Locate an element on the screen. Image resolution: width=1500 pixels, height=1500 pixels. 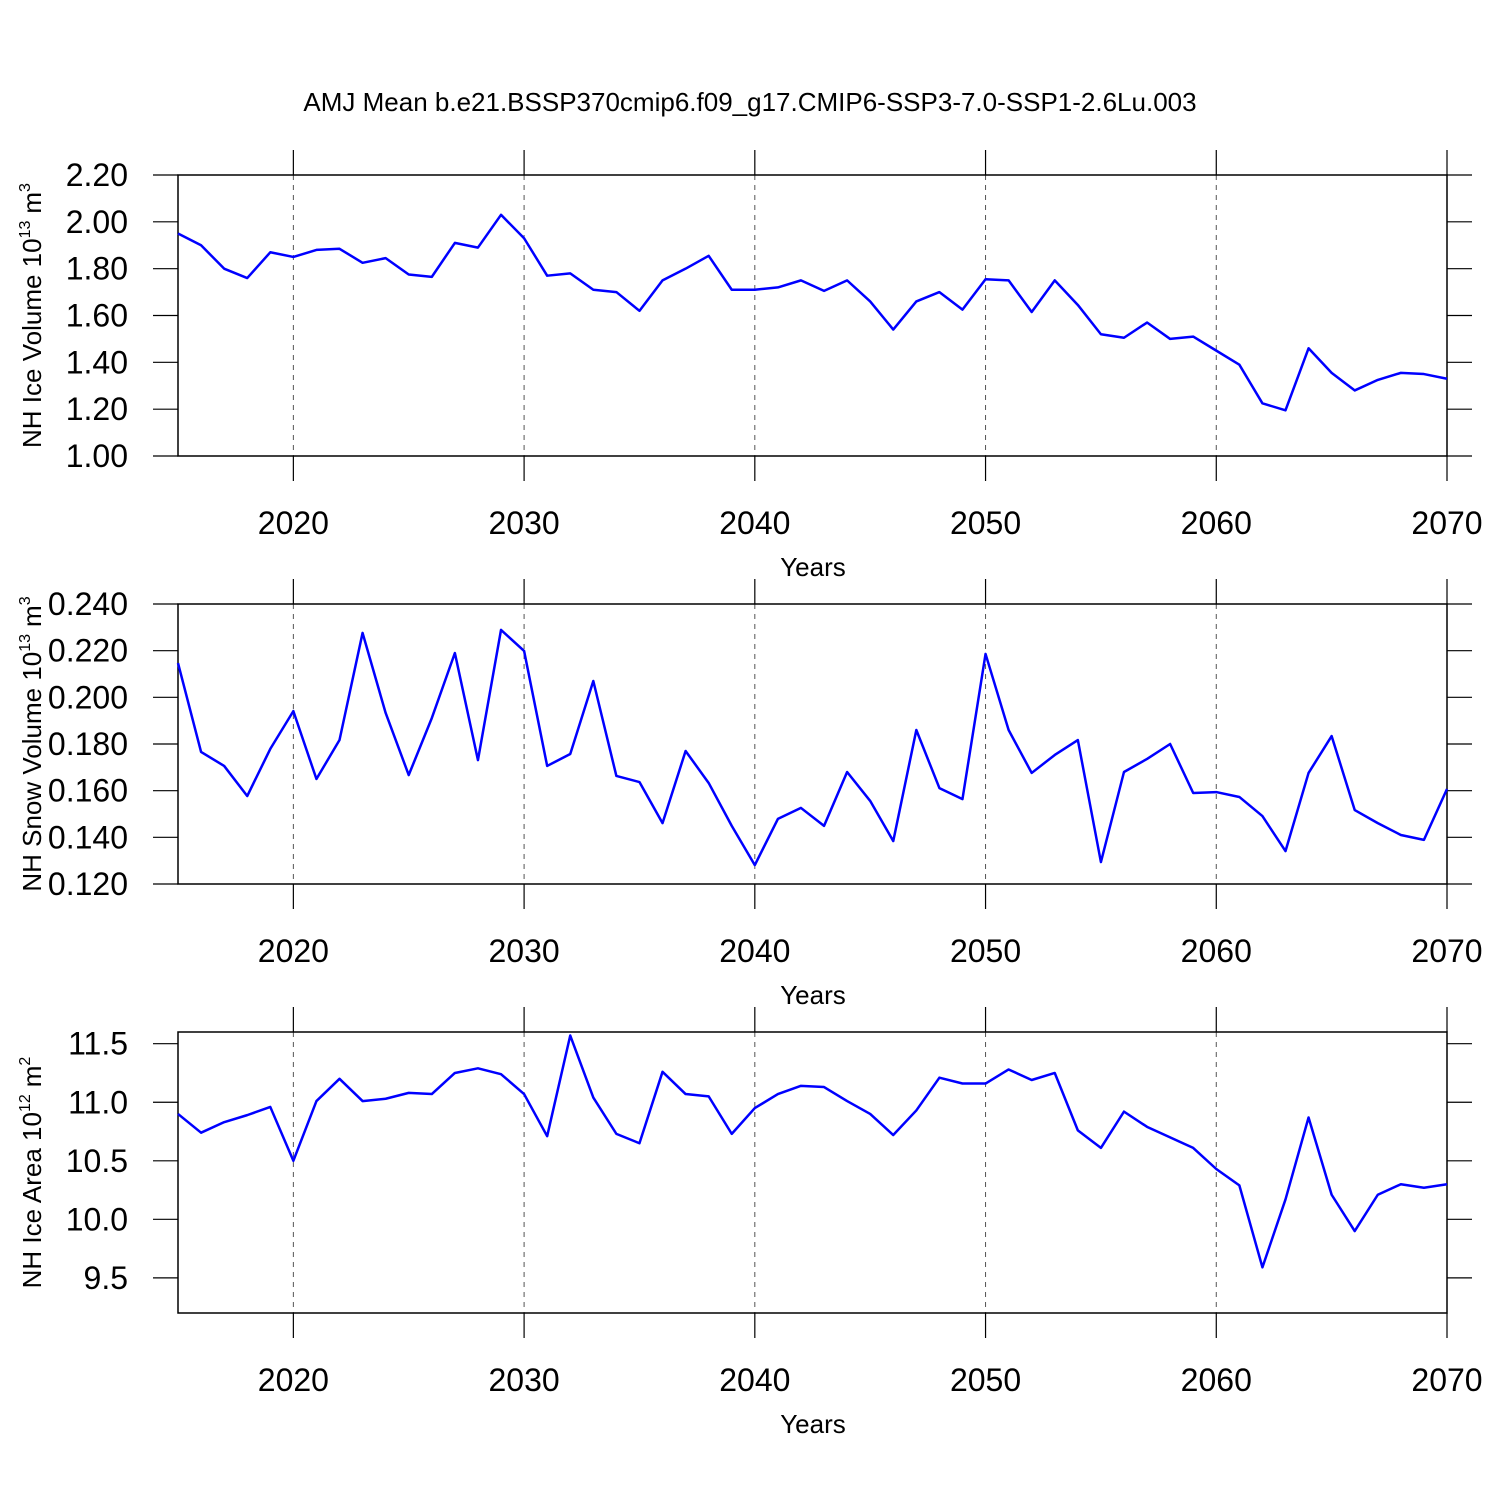
y-tick-label: 1.40 is located at coordinates (97, 362).